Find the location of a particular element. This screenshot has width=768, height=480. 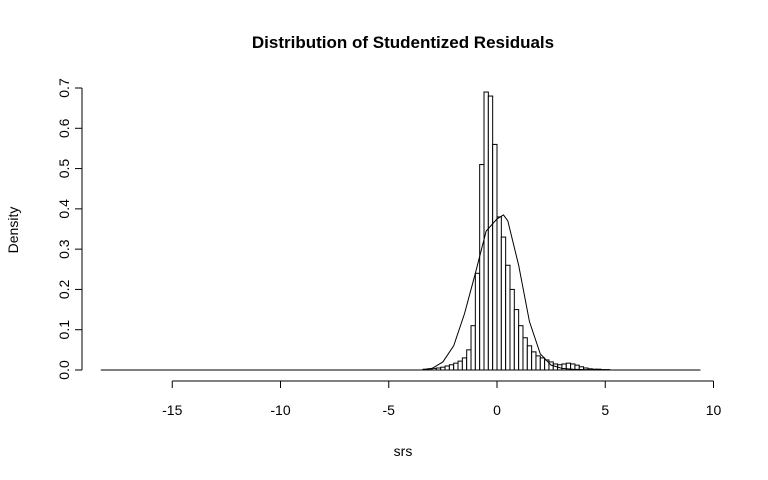

y-axis-label: Density is located at coordinates (13, 230).